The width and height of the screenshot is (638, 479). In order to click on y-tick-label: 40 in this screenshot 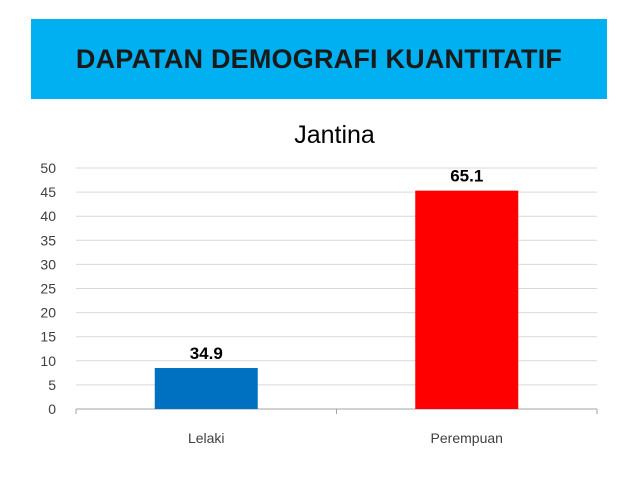, I will do `click(48, 216)`.